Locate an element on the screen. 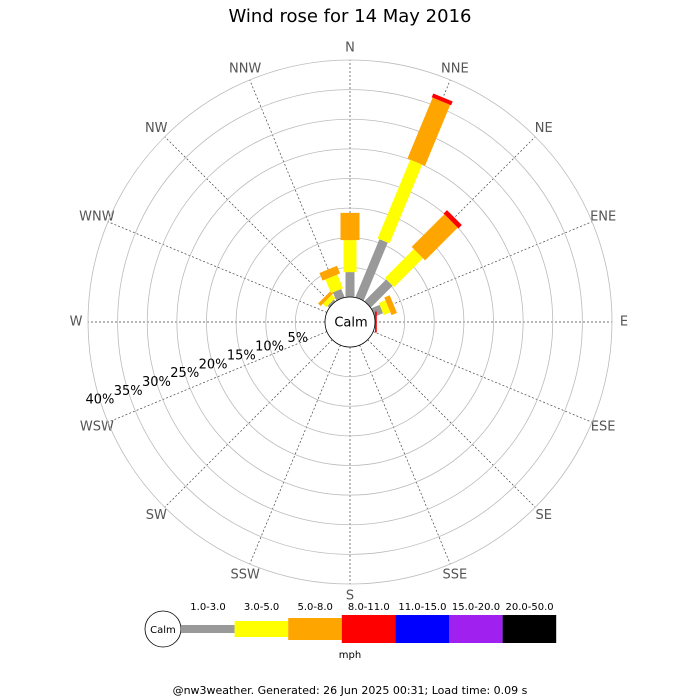 The width and height of the screenshot is (700, 700). legend-label: 8.0-11.0 is located at coordinates (369, 607).